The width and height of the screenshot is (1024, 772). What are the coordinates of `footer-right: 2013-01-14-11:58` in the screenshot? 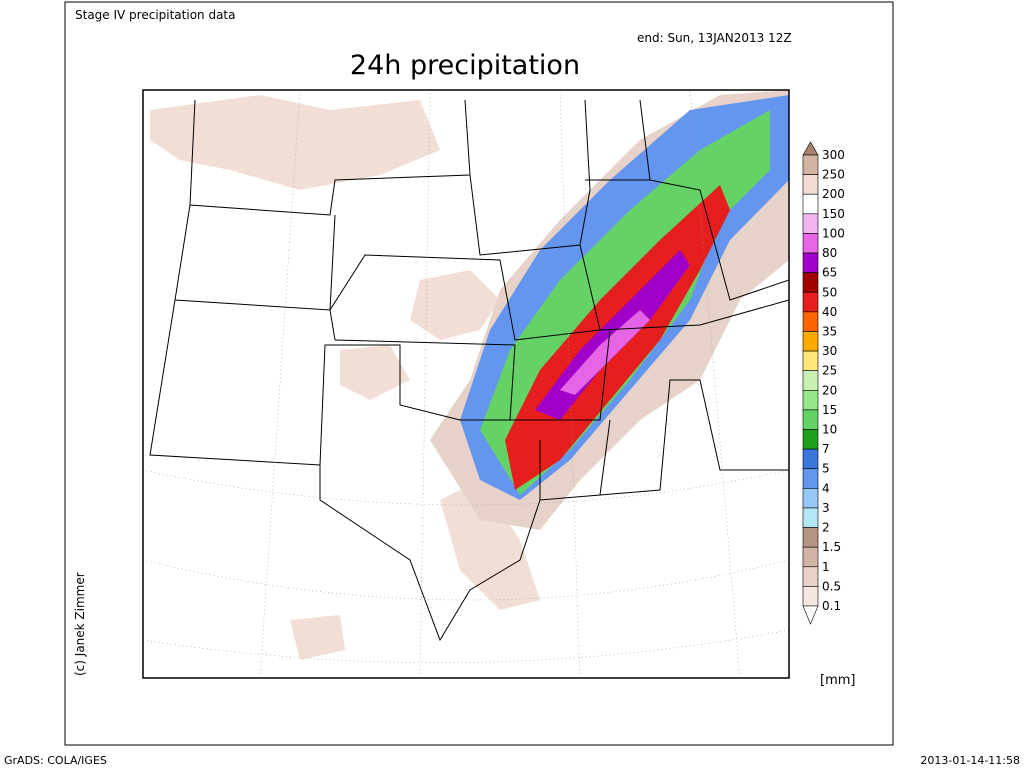 It's located at (970, 760).